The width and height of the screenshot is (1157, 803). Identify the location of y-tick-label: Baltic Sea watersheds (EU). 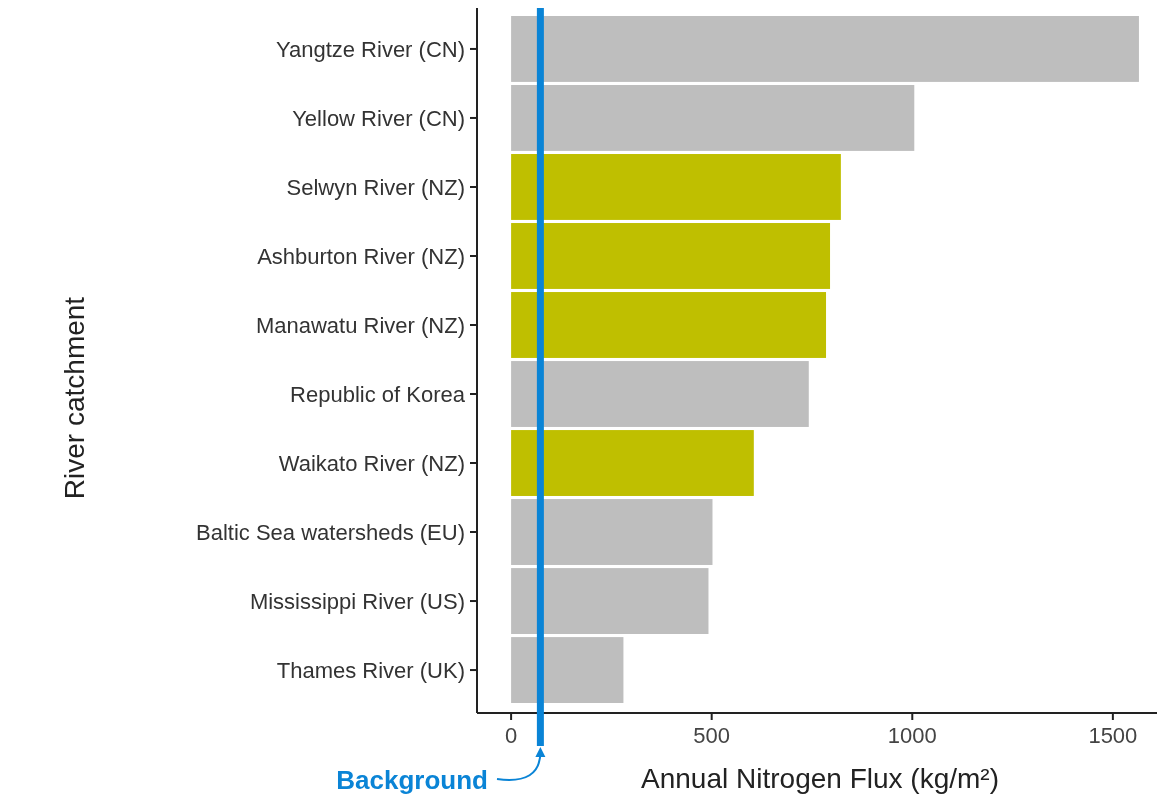
(330, 532).